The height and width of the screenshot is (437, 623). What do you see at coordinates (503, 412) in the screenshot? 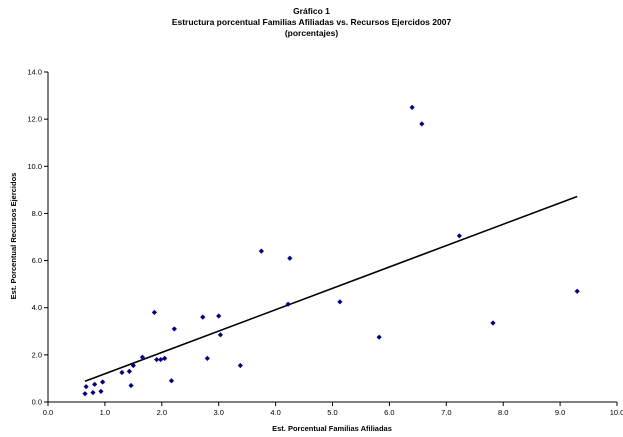
I see `x-tick-label: 8.0` at bounding box center [503, 412].